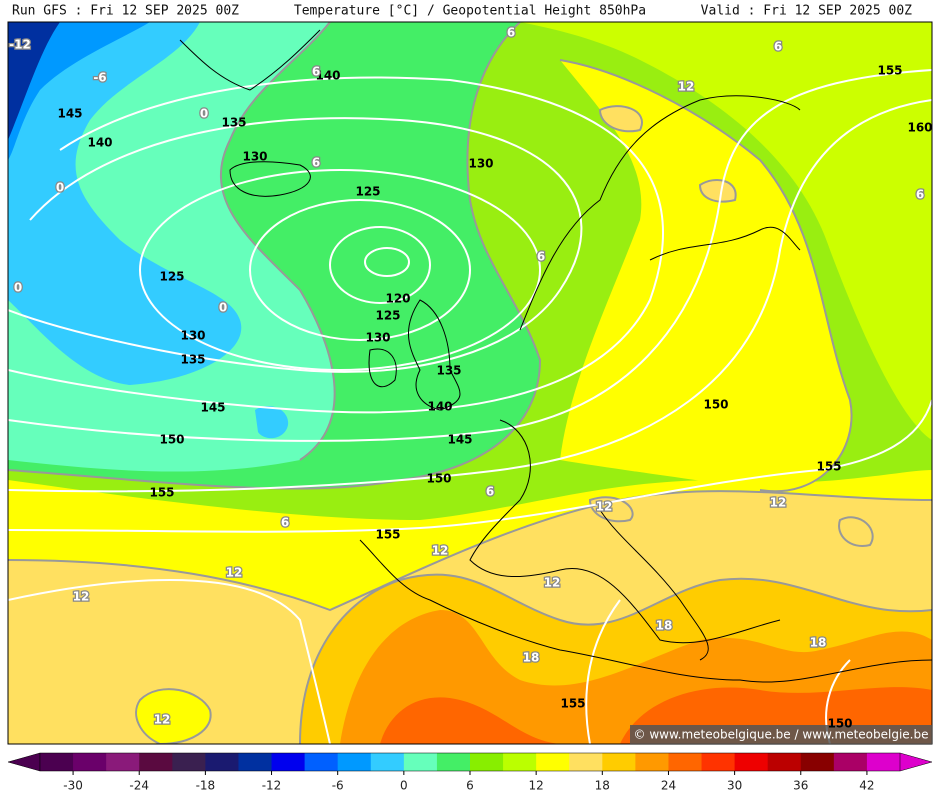 The image size is (940, 800). Describe the element at coordinates (125, 11) in the screenshot. I see `run-info: Run GFS : Fri 12 SEP 2025 00Z` at that location.